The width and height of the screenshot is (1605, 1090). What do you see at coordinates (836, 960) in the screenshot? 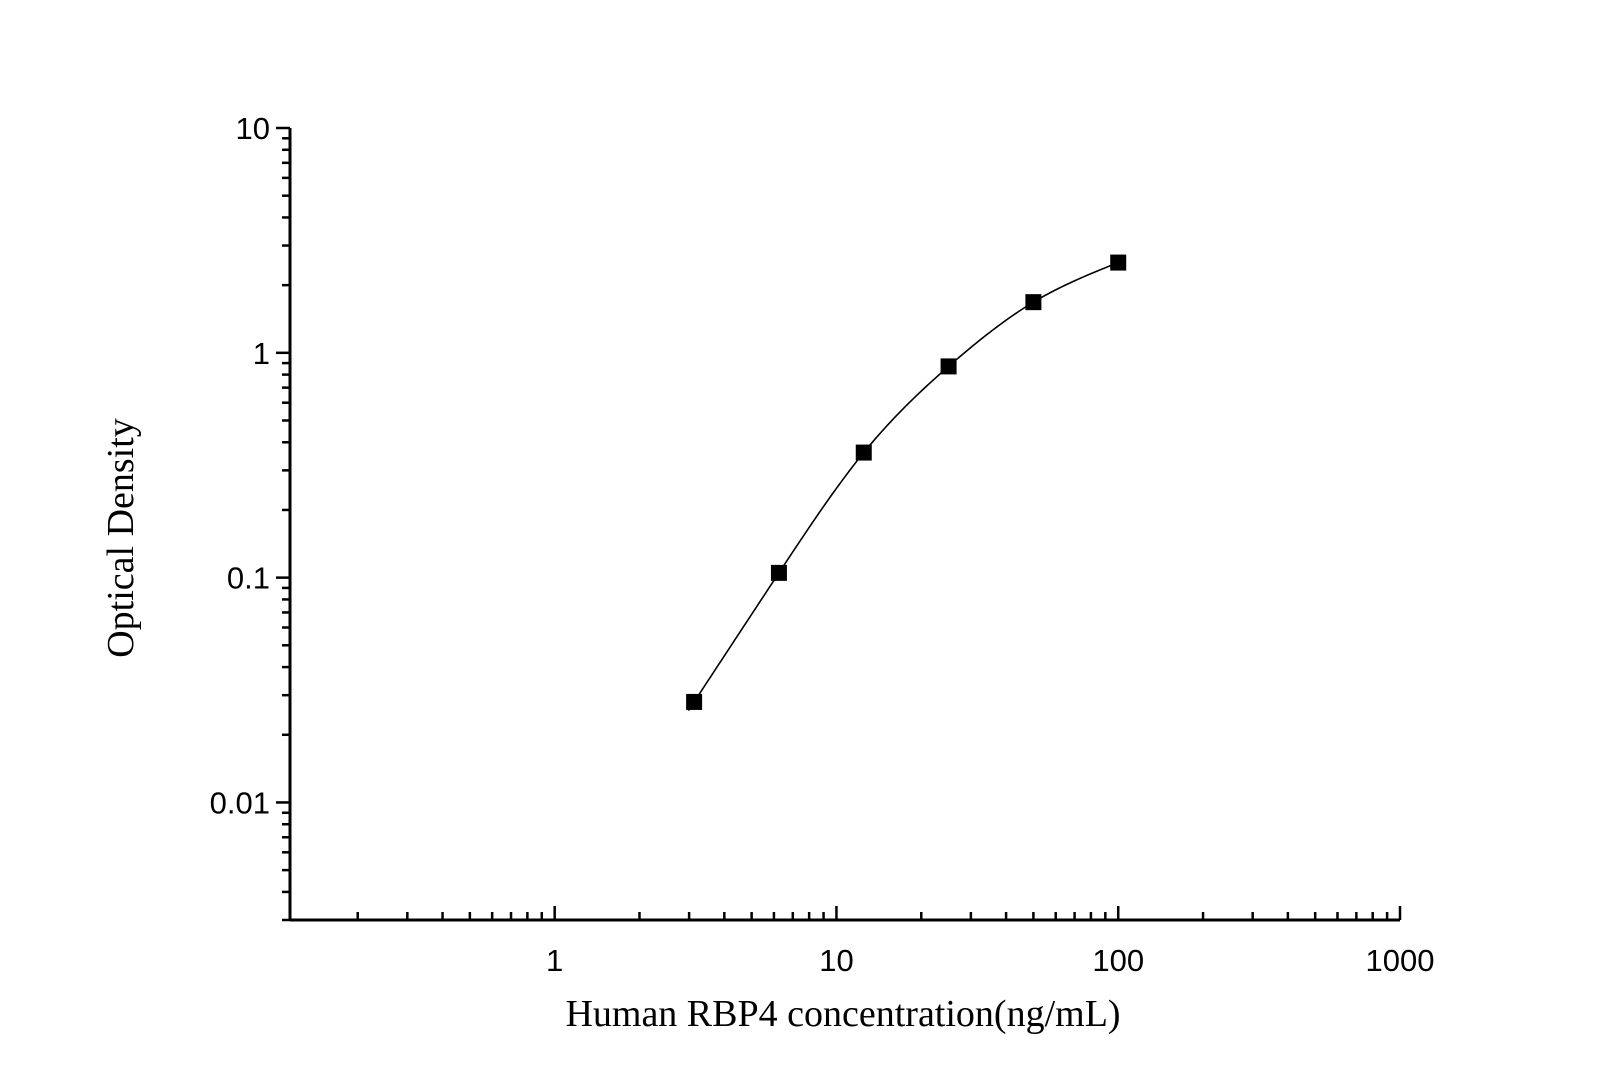
I see `x-tick-label: 10` at bounding box center [836, 960].